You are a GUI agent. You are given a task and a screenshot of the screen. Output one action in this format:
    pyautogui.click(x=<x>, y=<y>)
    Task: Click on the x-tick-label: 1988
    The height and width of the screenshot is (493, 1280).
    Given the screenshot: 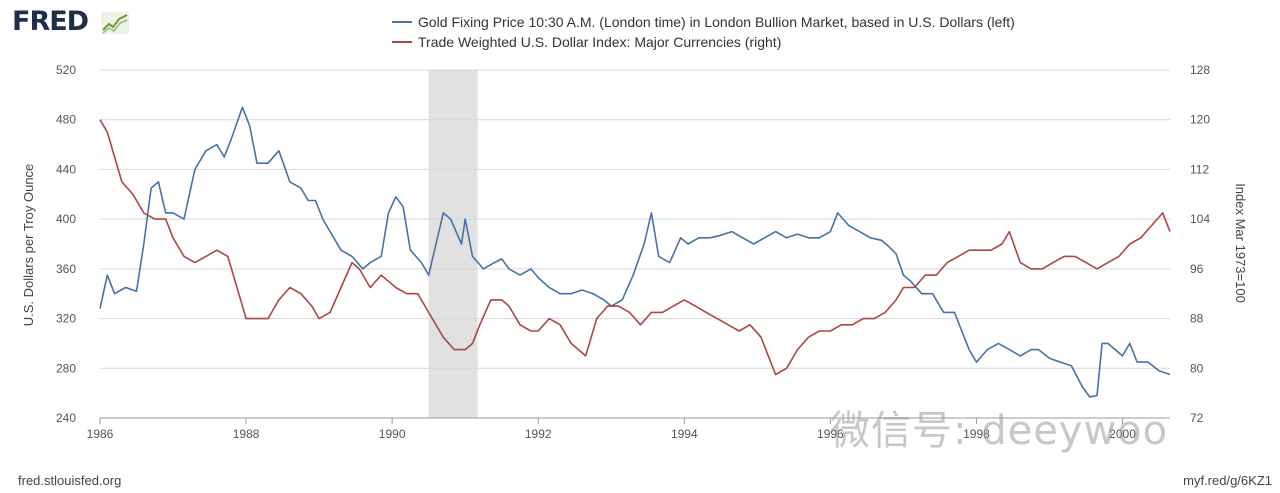 What is the action you would take?
    pyautogui.click(x=246, y=434)
    